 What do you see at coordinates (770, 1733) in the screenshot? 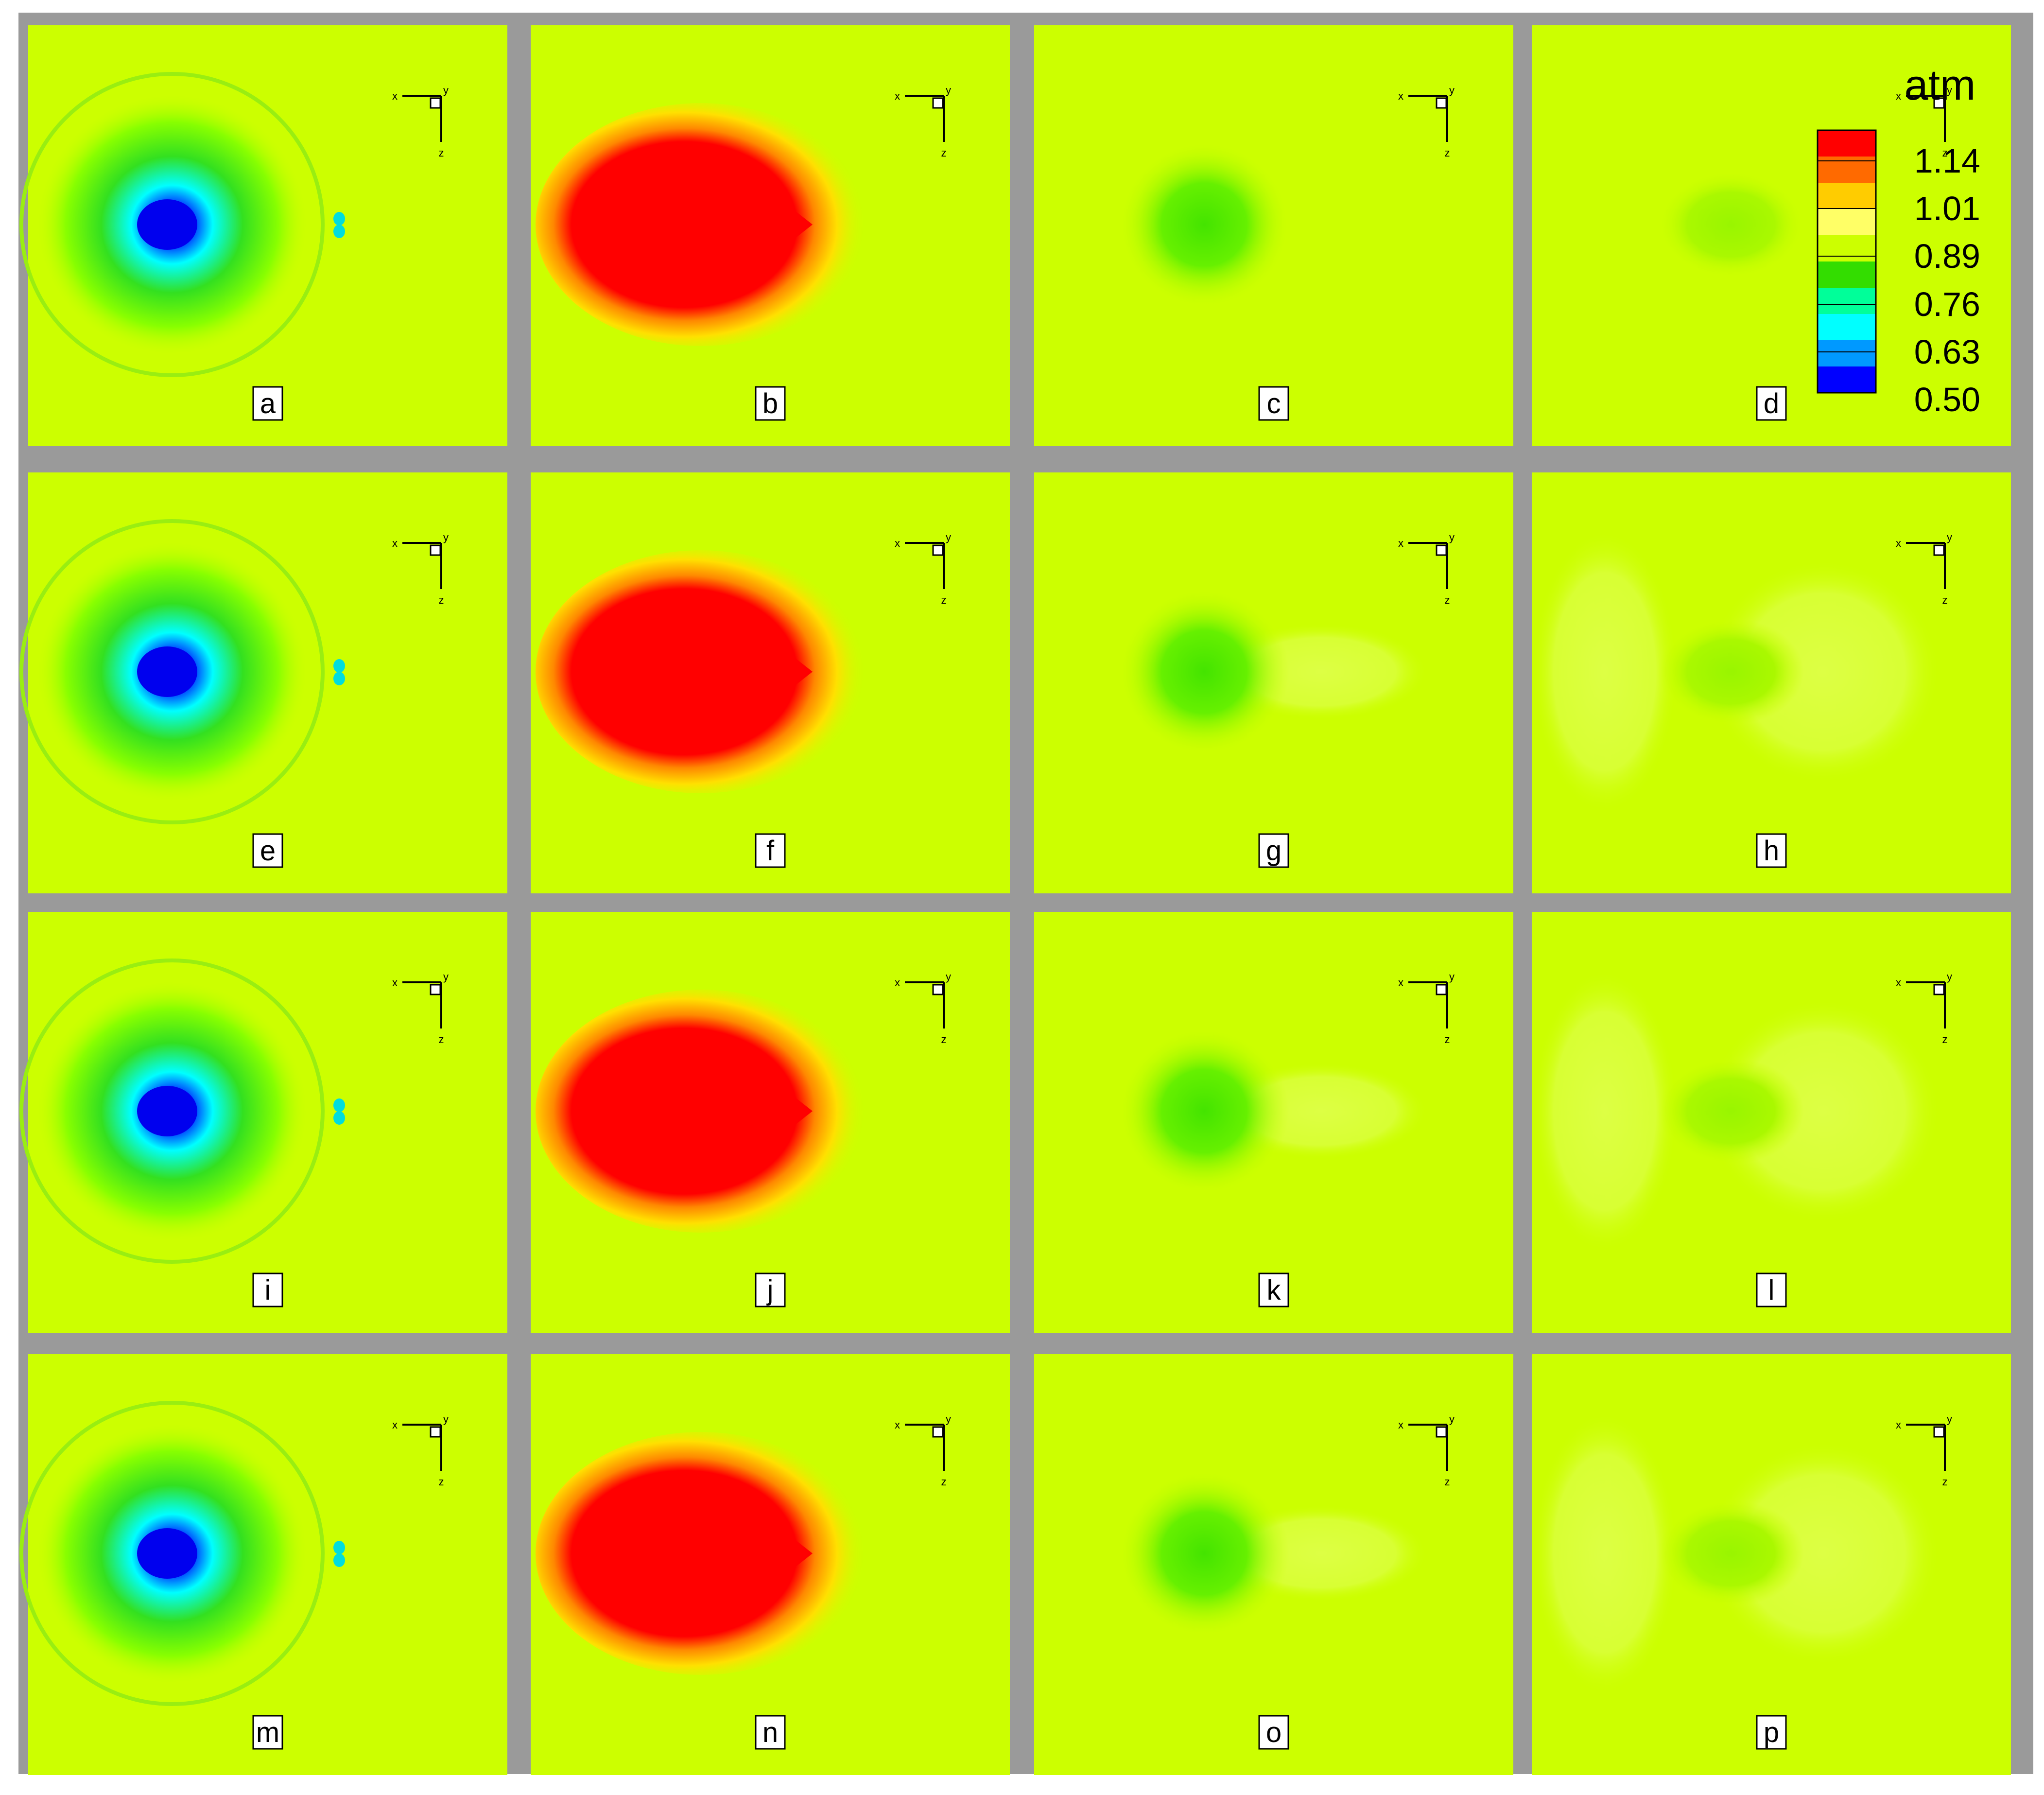
I see `panel-label: n` at bounding box center [770, 1733].